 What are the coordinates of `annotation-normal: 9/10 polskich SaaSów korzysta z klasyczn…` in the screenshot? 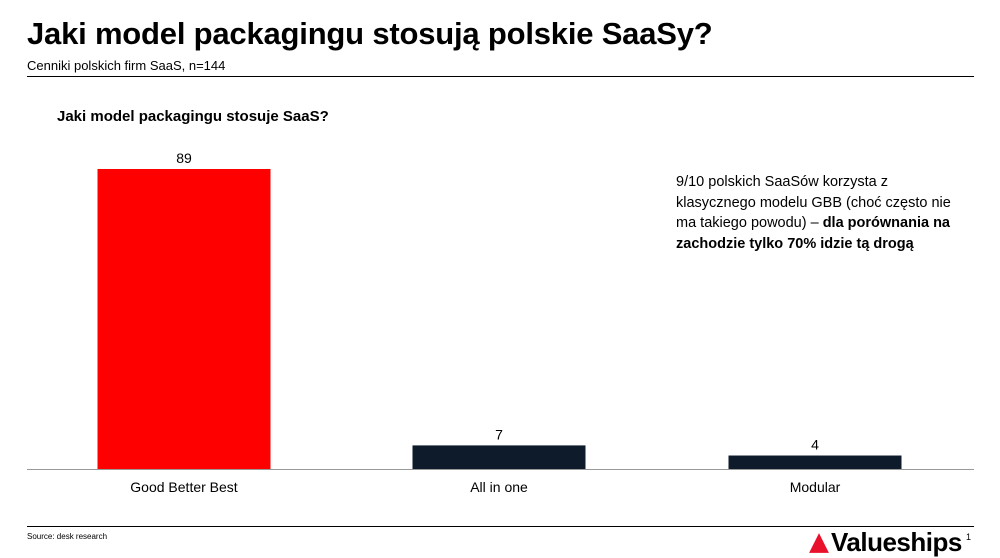 It's located at (813, 202).